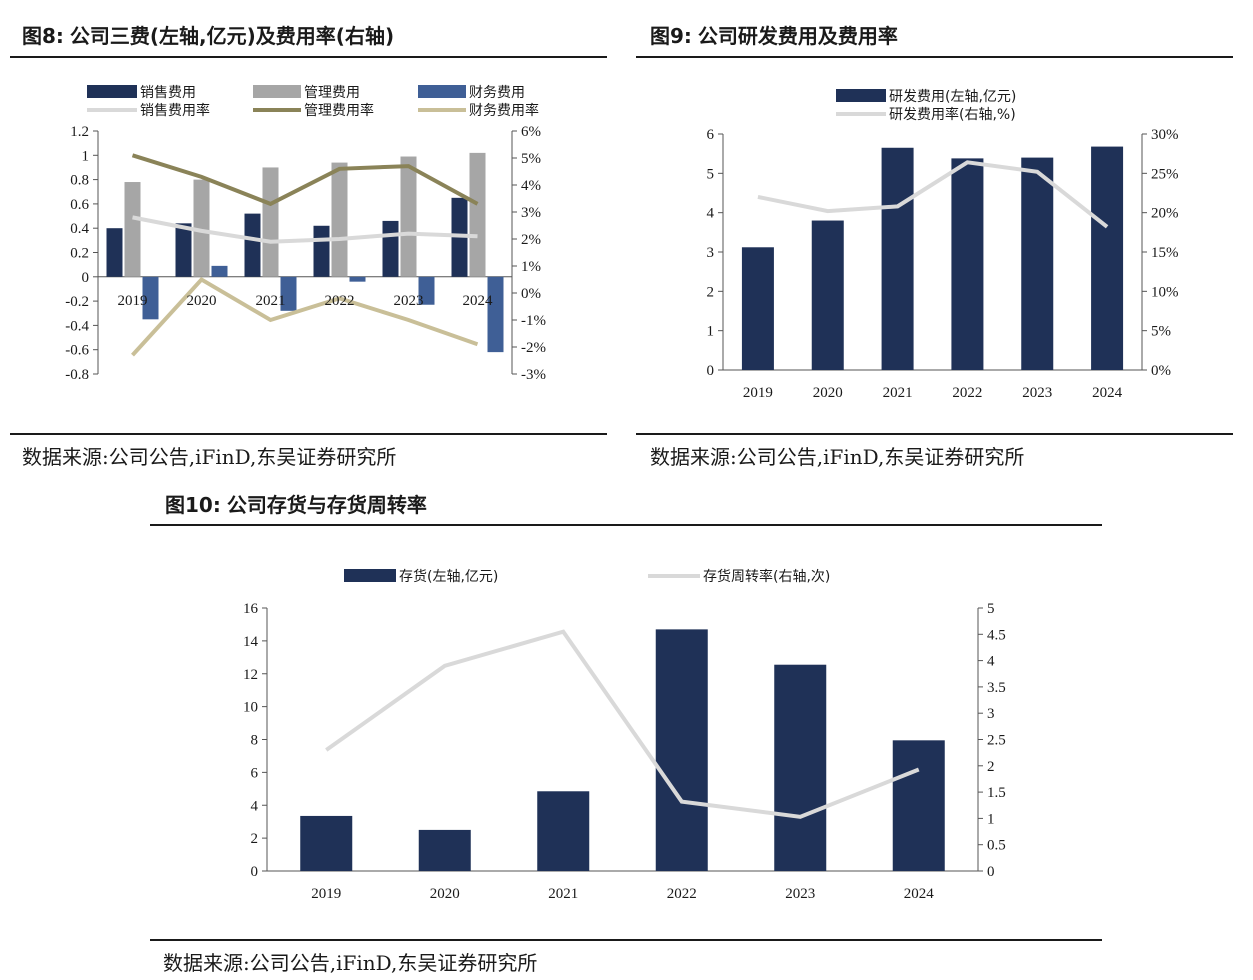 Image resolution: width=1253 pixels, height=980 pixels. Describe the element at coordinates (711, 332) in the screenshot. I see `left-tick-label: 1` at that location.